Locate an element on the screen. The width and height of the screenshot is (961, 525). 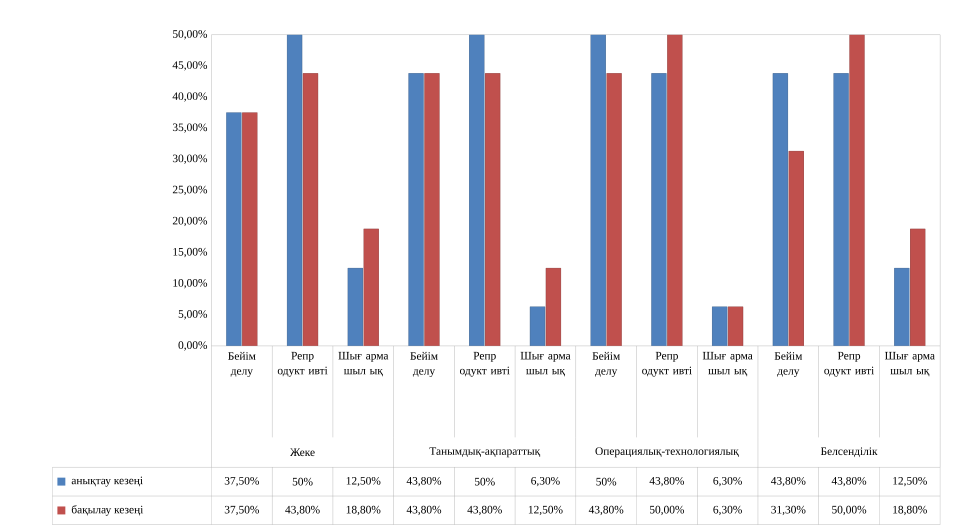
y-tick-label: 25,00% is located at coordinates (190, 191).